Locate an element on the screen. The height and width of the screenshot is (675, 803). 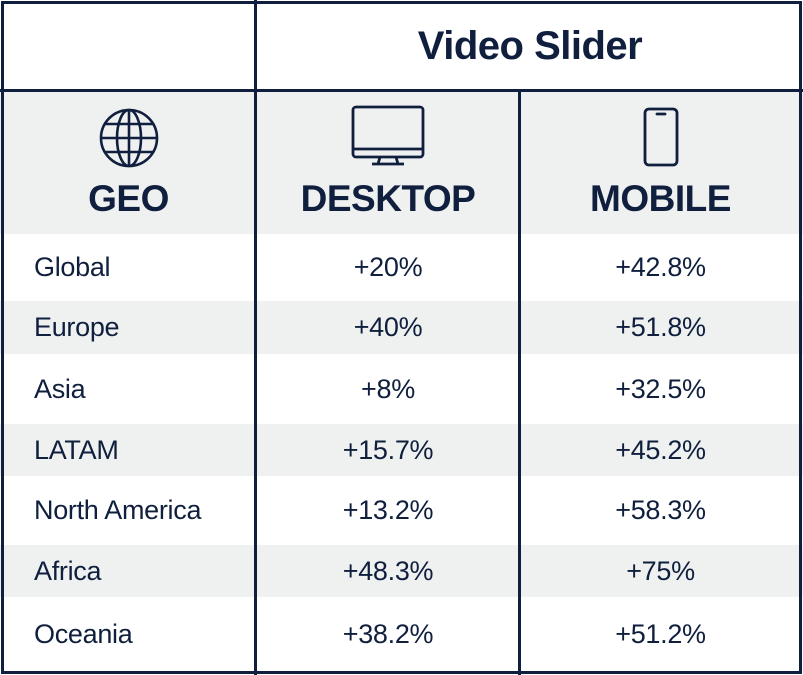
header-label-mobile: MOBILE is located at coordinates (660, 198).